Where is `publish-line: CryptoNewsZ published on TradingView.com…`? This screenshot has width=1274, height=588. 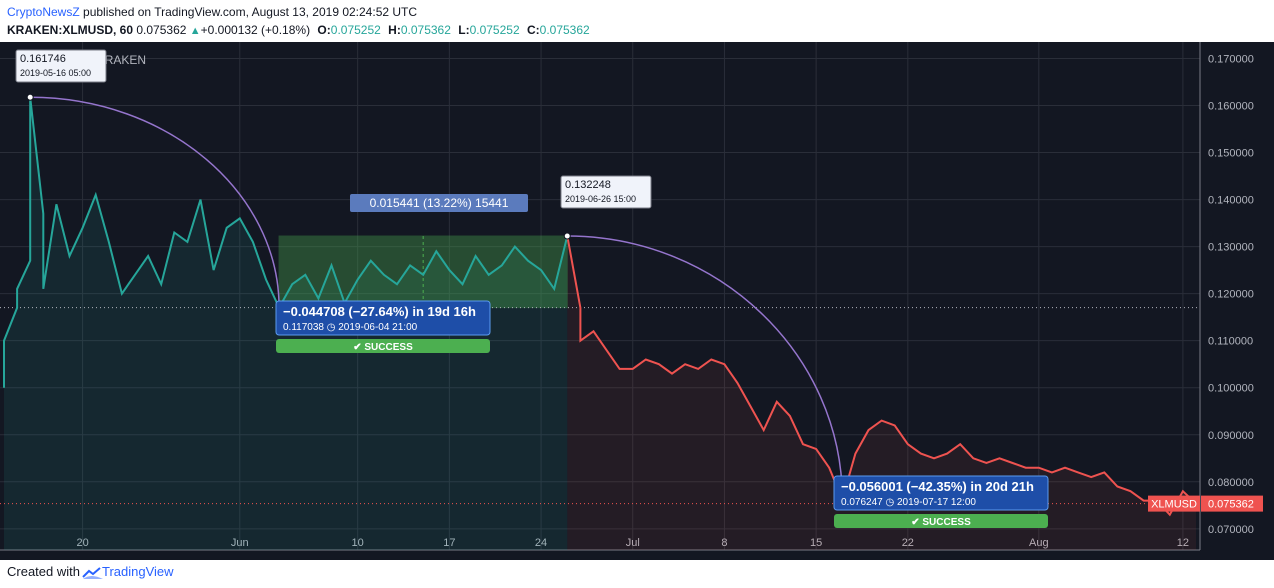 publish-line: CryptoNewsZ published on TradingView.com… is located at coordinates (212, 12).